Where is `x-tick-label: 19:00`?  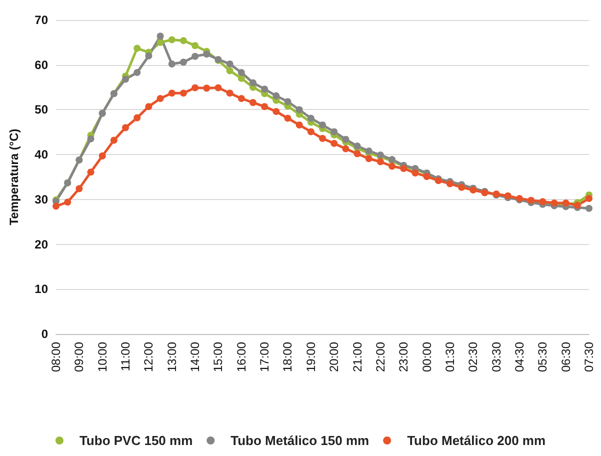
x-tick-label: 19:00 is located at coordinates (311, 357).